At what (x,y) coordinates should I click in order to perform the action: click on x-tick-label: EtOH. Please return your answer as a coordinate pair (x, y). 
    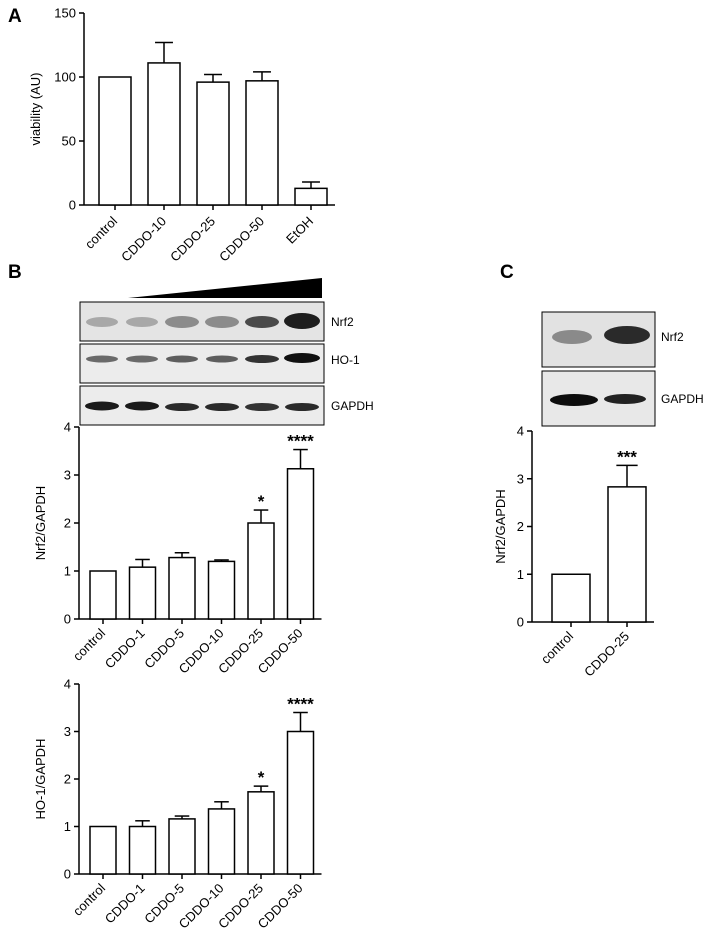
    Looking at the image, I should click on (299, 230).